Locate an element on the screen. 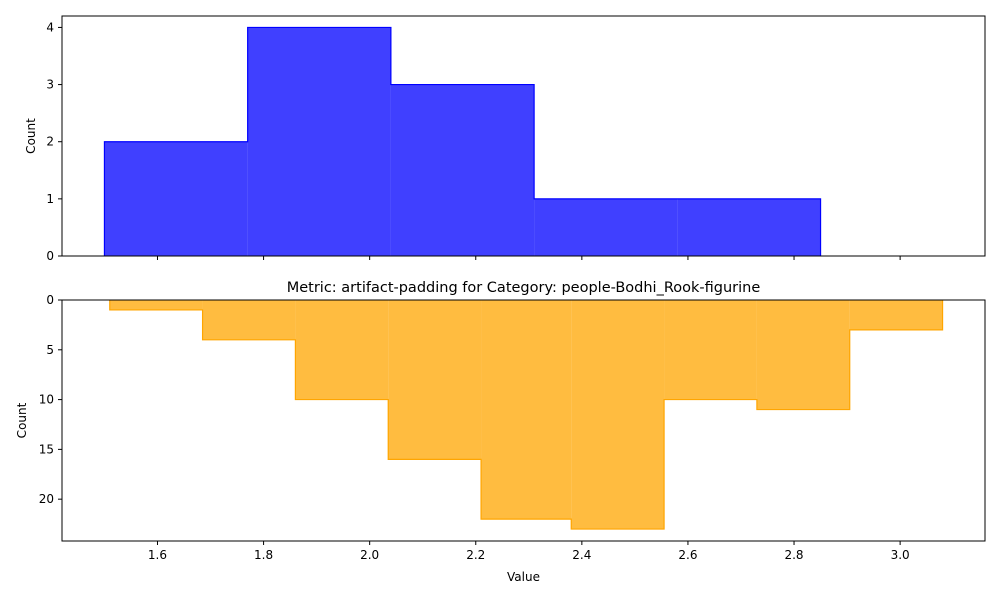 Image resolution: width=1000 pixels, height=600 pixels. y-tick-label: 3 is located at coordinates (50, 85).